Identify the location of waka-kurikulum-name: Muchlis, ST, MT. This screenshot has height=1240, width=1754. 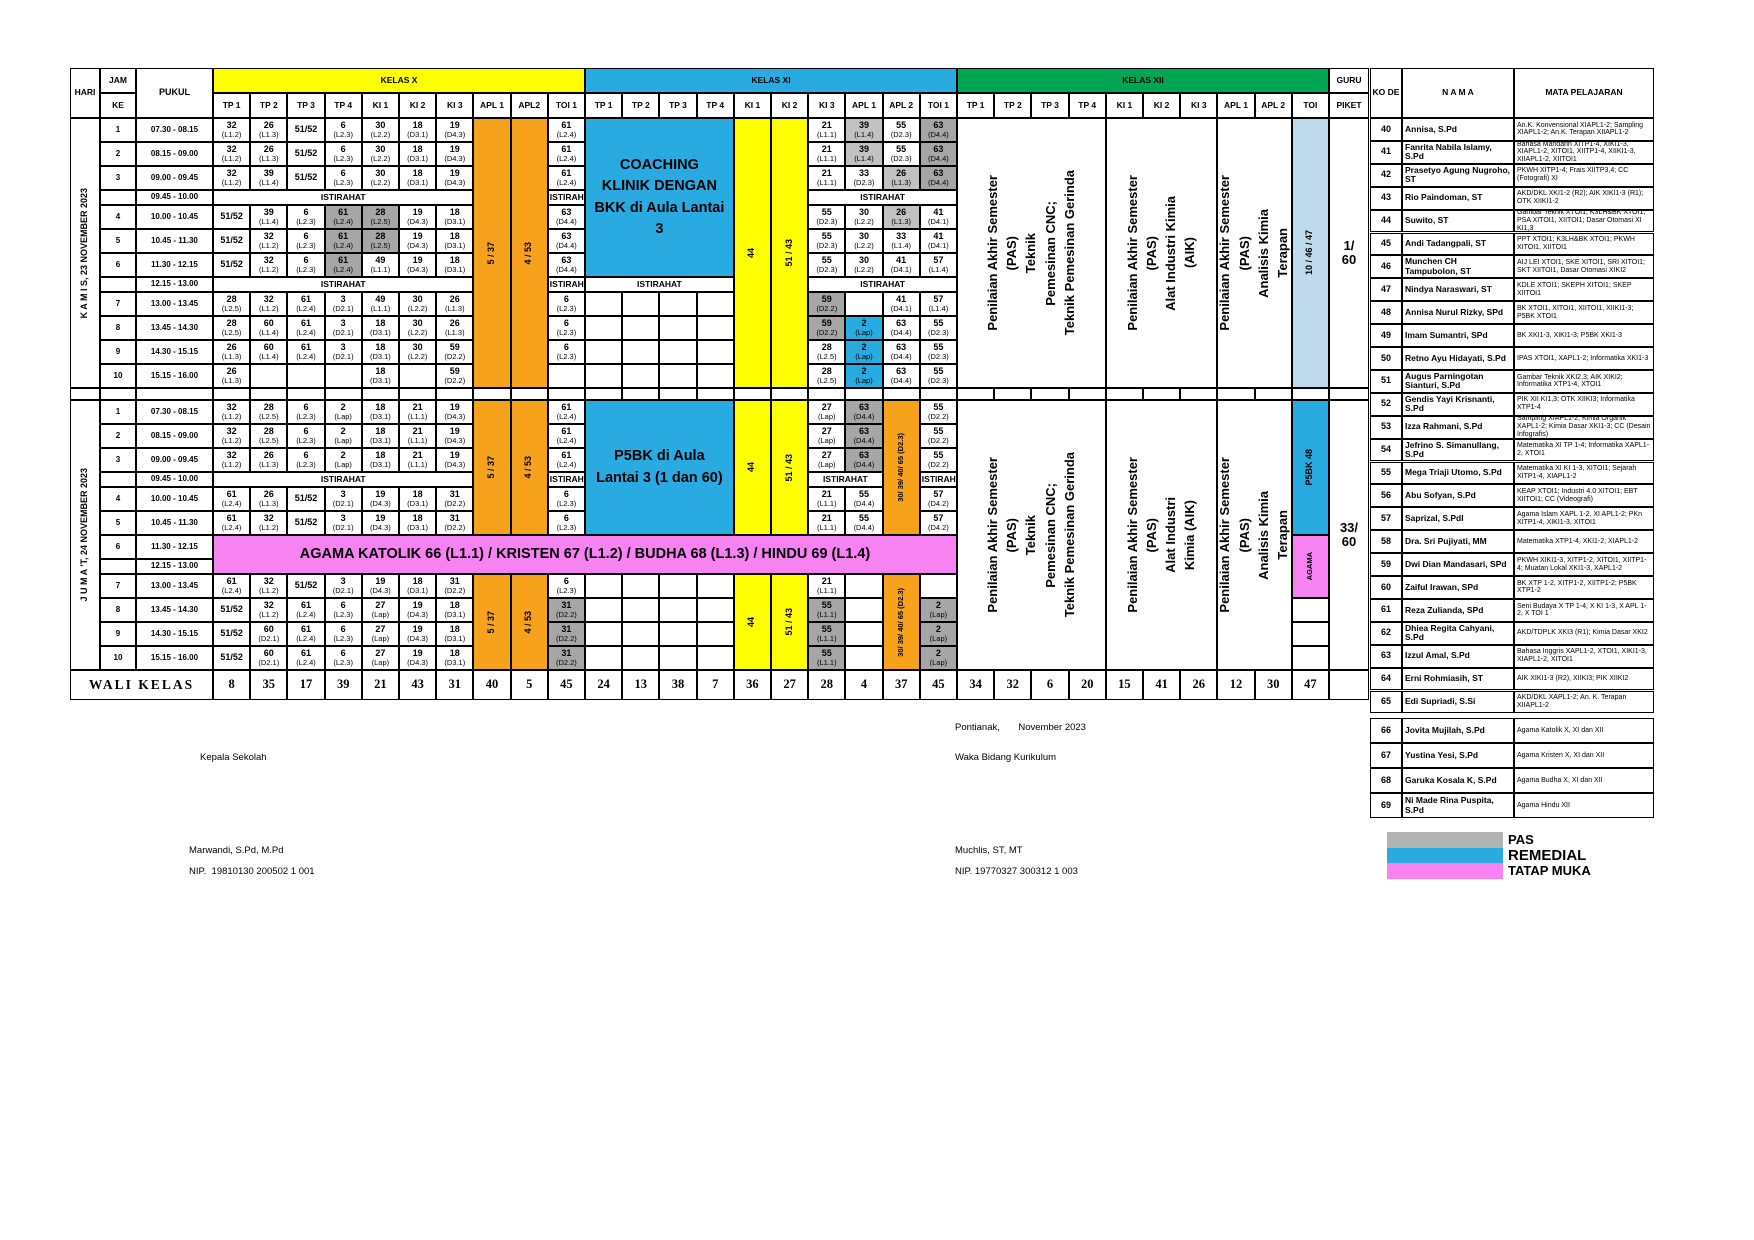
(989, 850).